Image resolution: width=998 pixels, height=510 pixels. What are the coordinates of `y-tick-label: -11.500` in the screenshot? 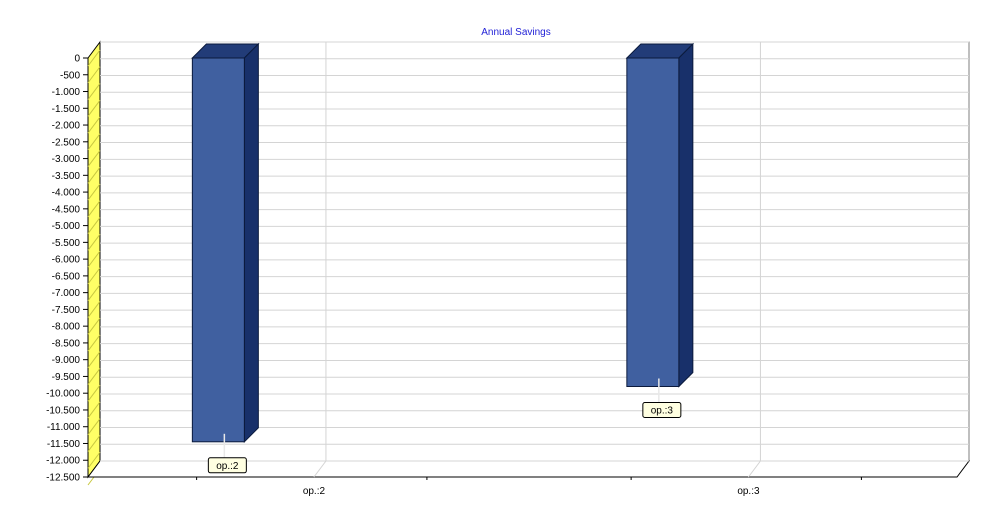 It's located at (64, 444).